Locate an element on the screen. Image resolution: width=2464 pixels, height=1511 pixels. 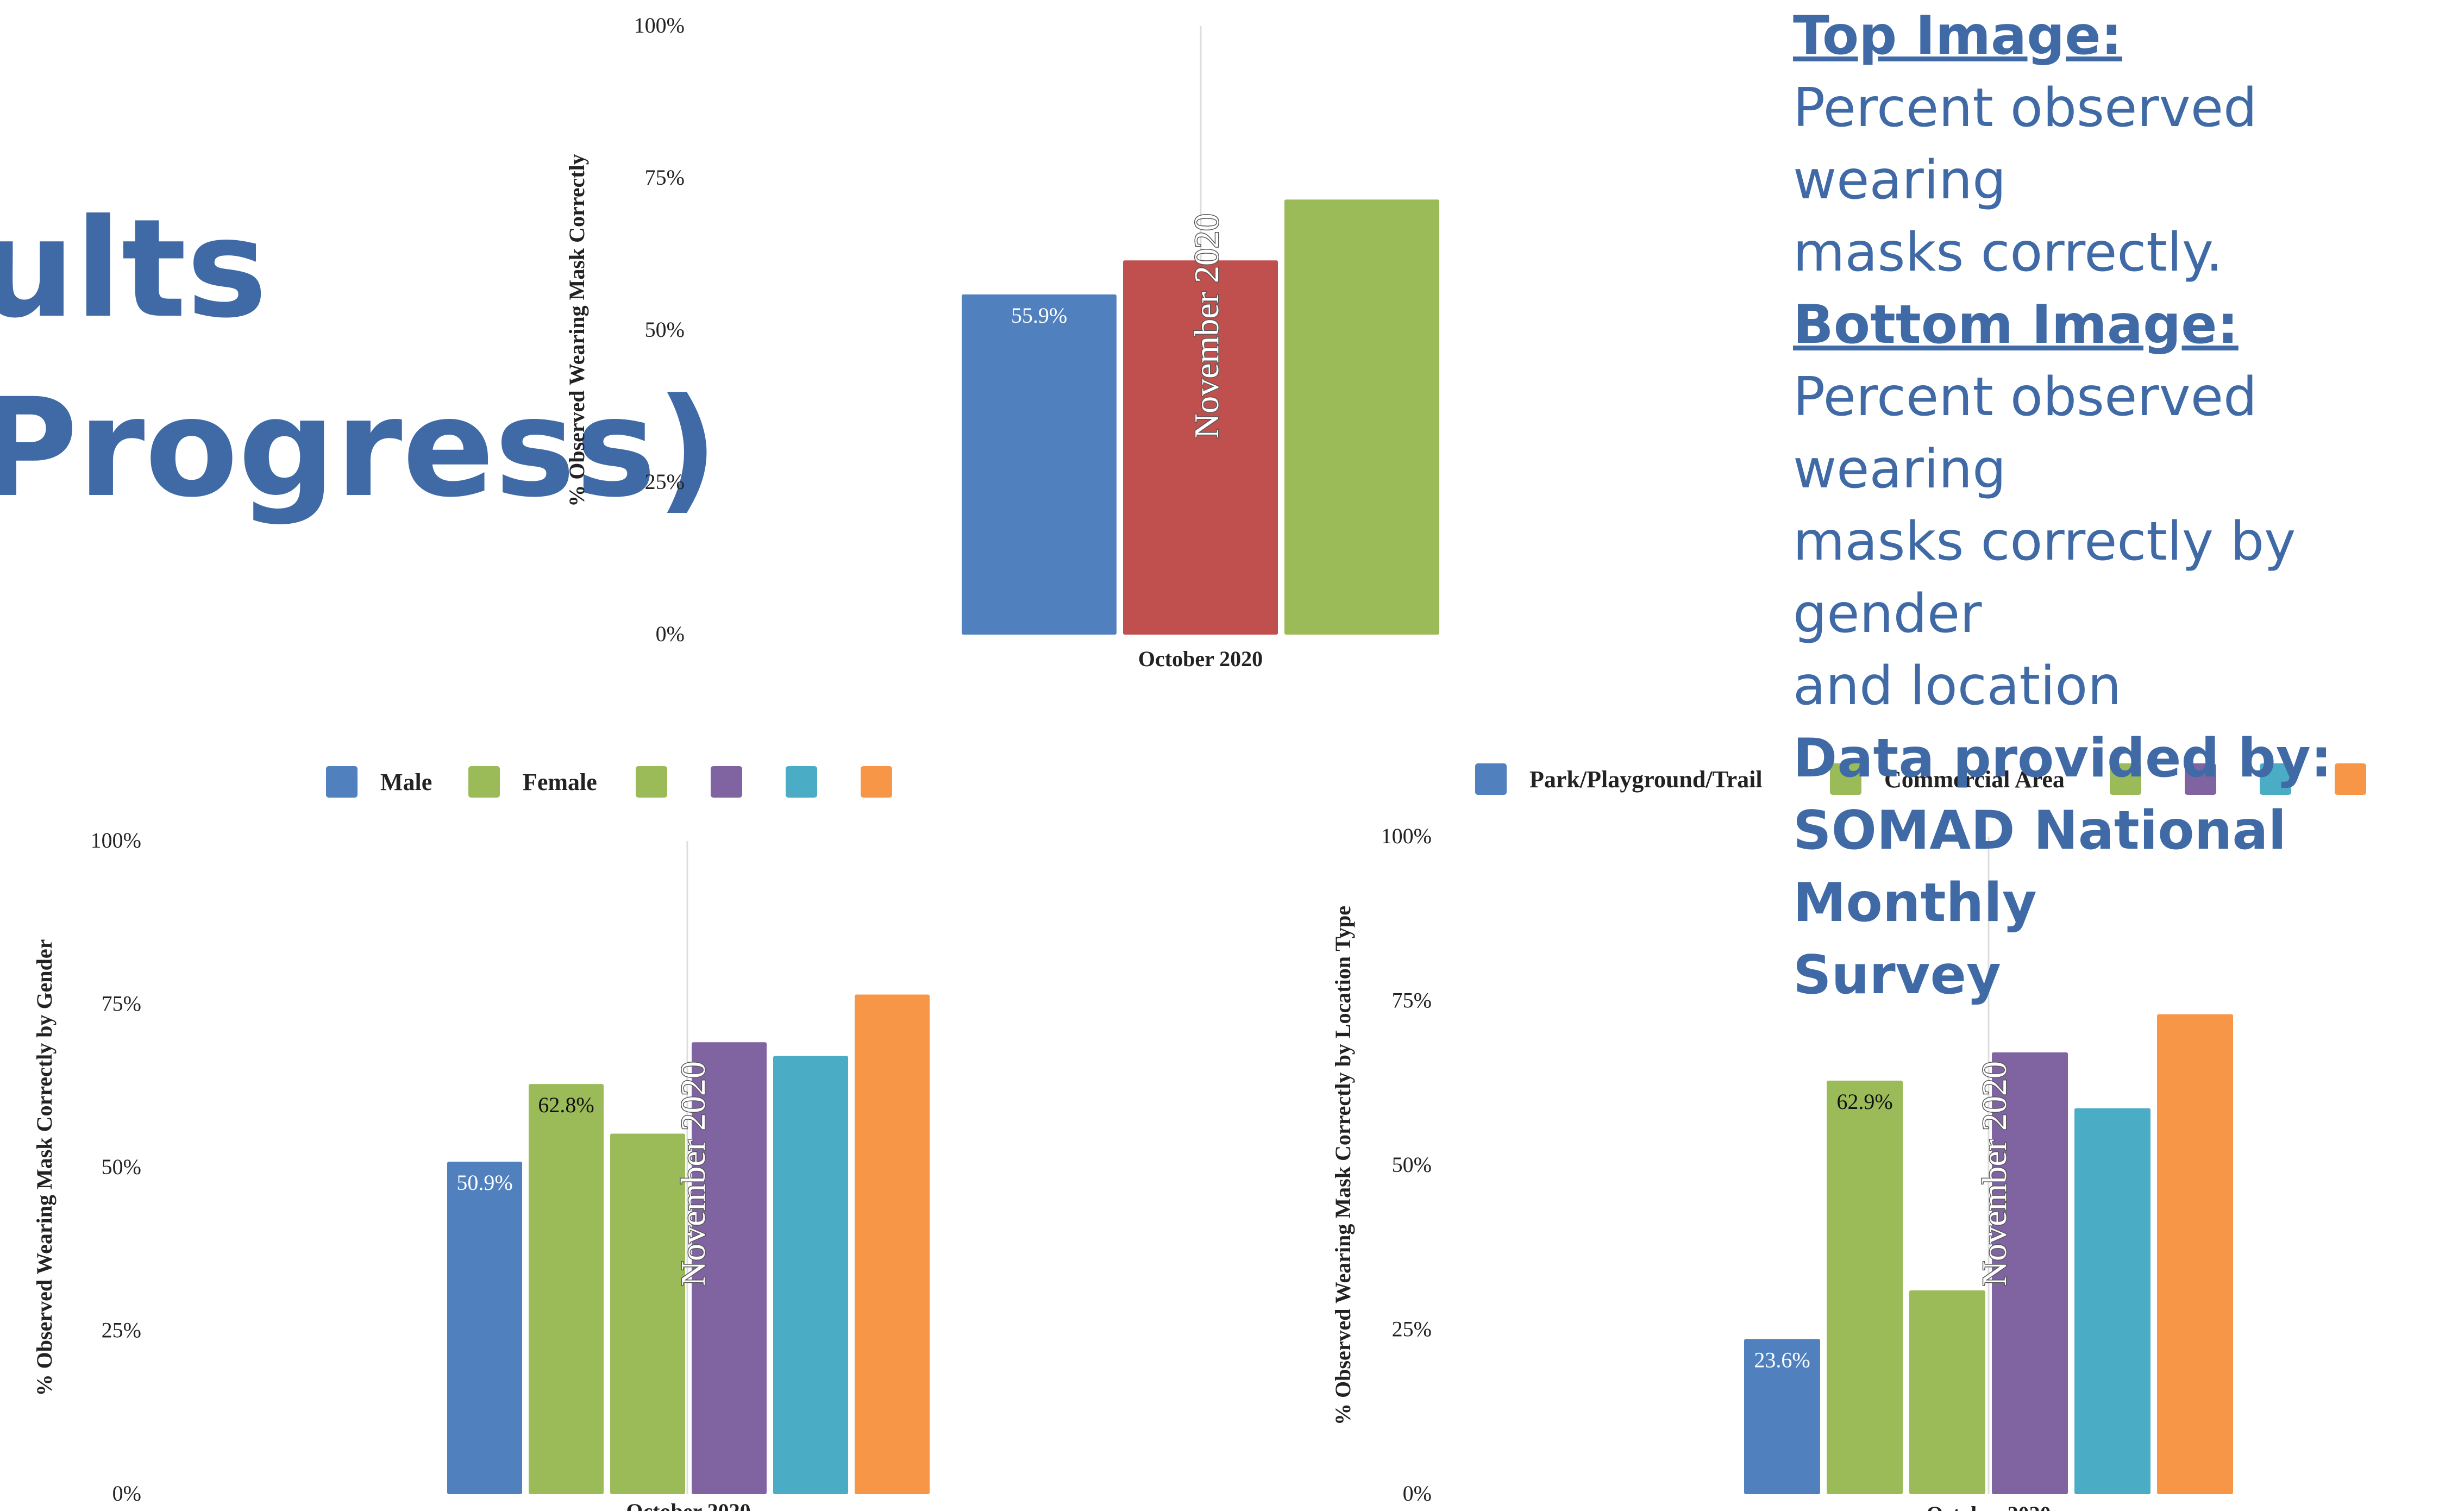
y-axis-title: % Observed Wearing Mask Correctly is located at coordinates (577, 330).